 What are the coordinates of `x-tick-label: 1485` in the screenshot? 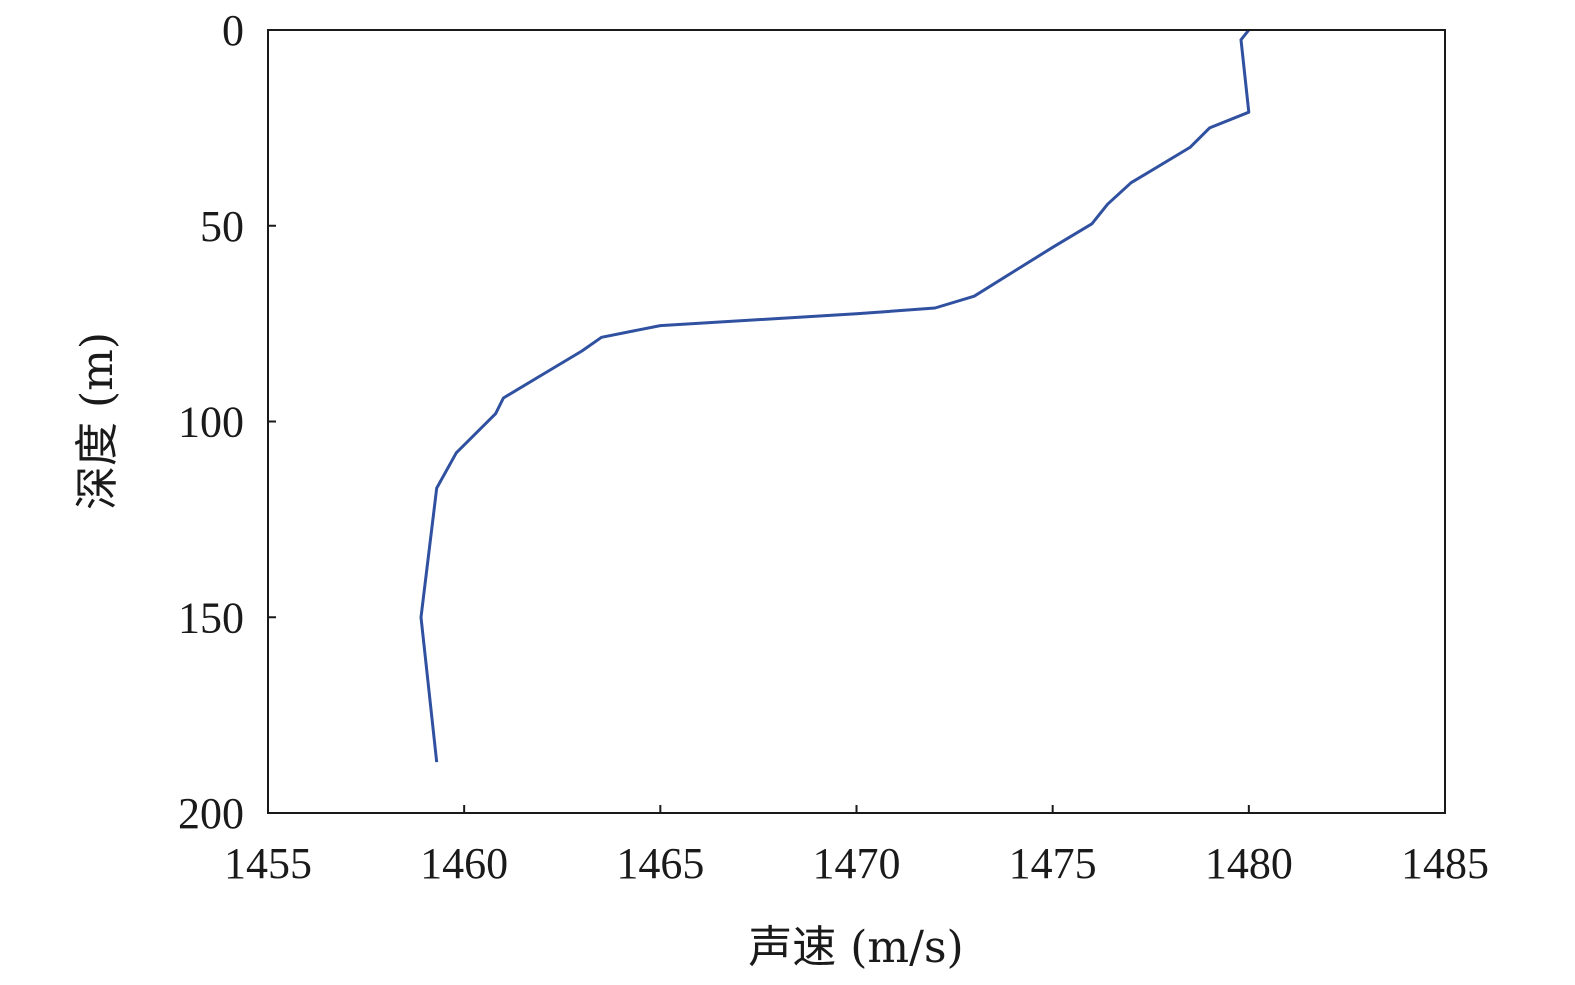 It's located at (1445, 863).